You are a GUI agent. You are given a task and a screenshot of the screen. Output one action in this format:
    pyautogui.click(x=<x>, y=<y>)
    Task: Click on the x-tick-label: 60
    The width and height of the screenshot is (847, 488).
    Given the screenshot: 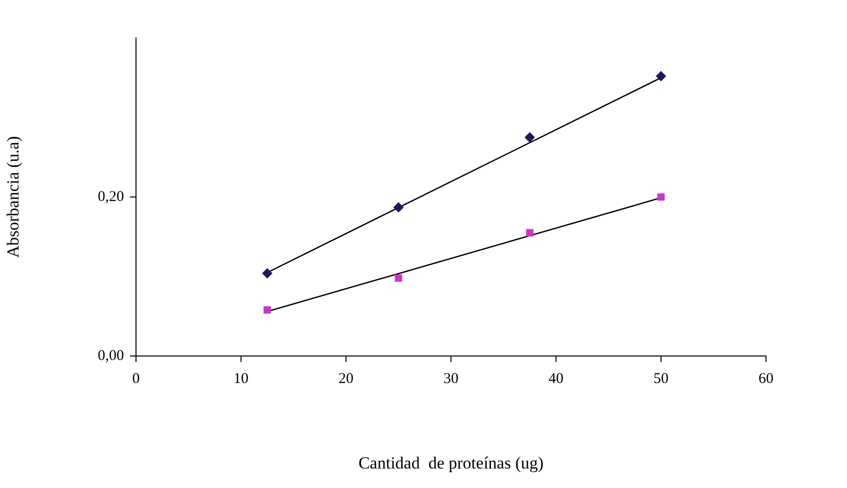 What is the action you would take?
    pyautogui.click(x=766, y=378)
    